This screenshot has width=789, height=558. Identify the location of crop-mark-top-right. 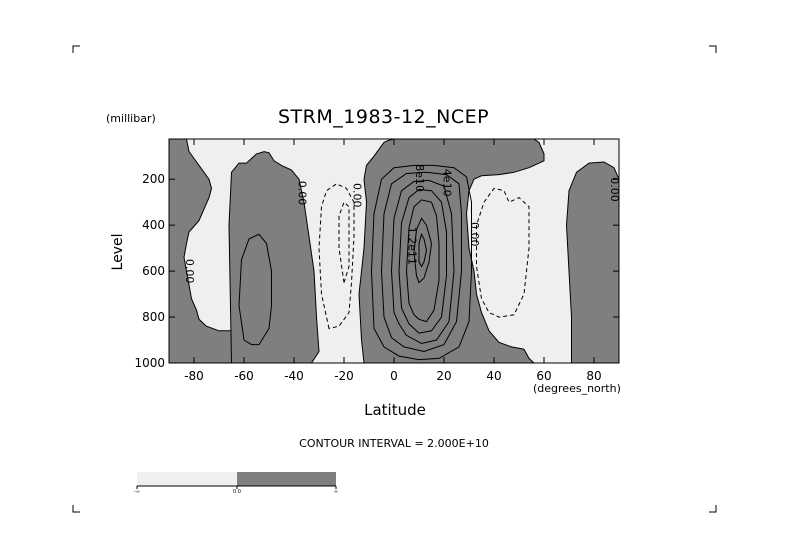
(713, 49).